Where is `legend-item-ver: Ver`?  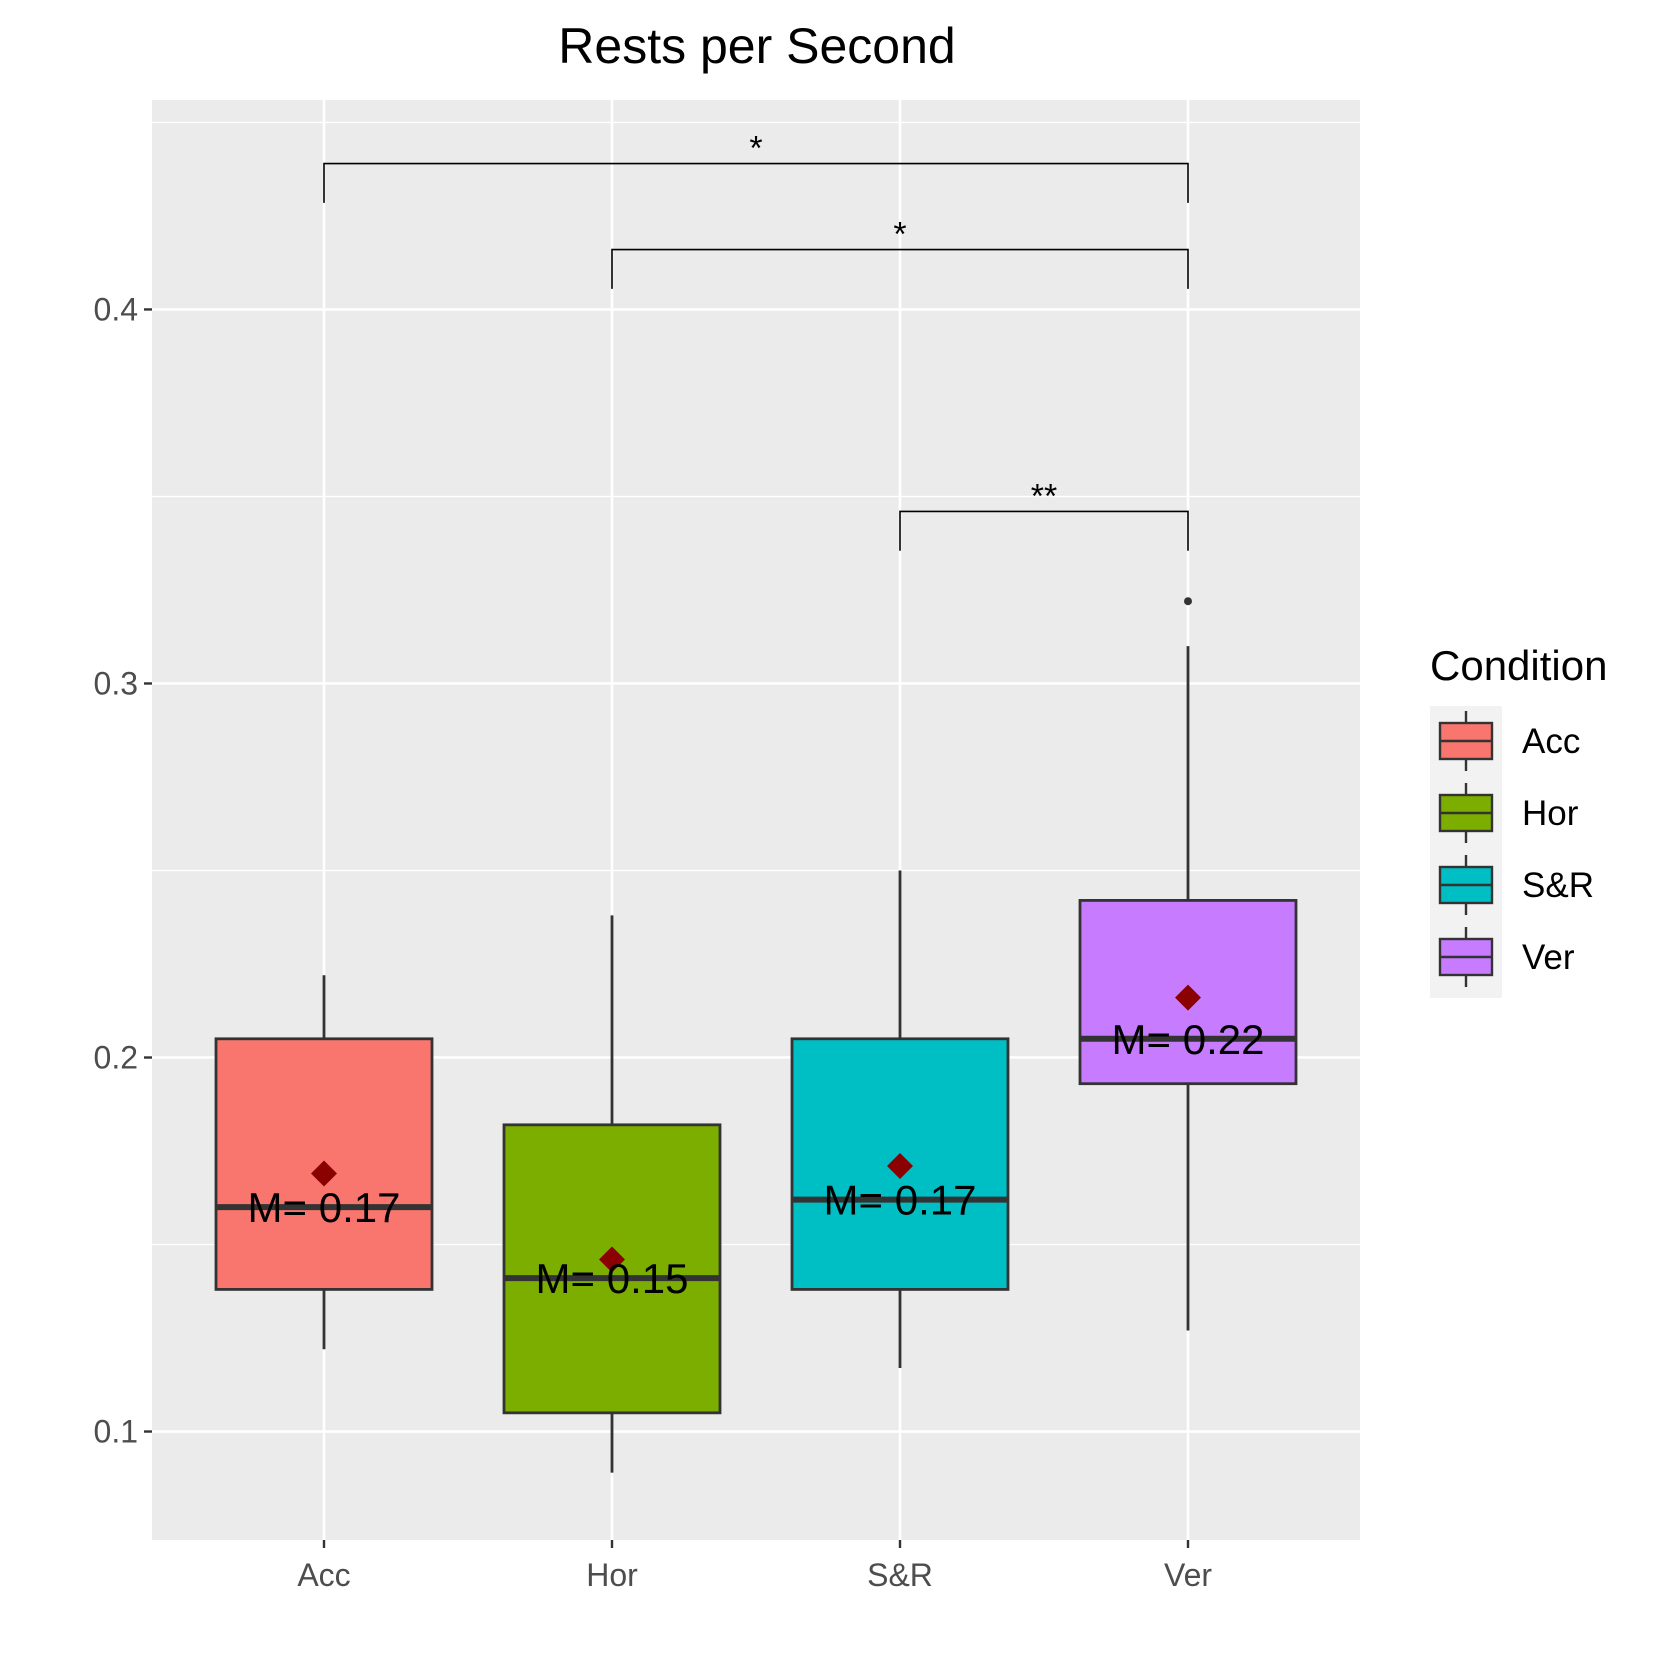
legend-item-ver: Ver is located at coordinates (1506, 957).